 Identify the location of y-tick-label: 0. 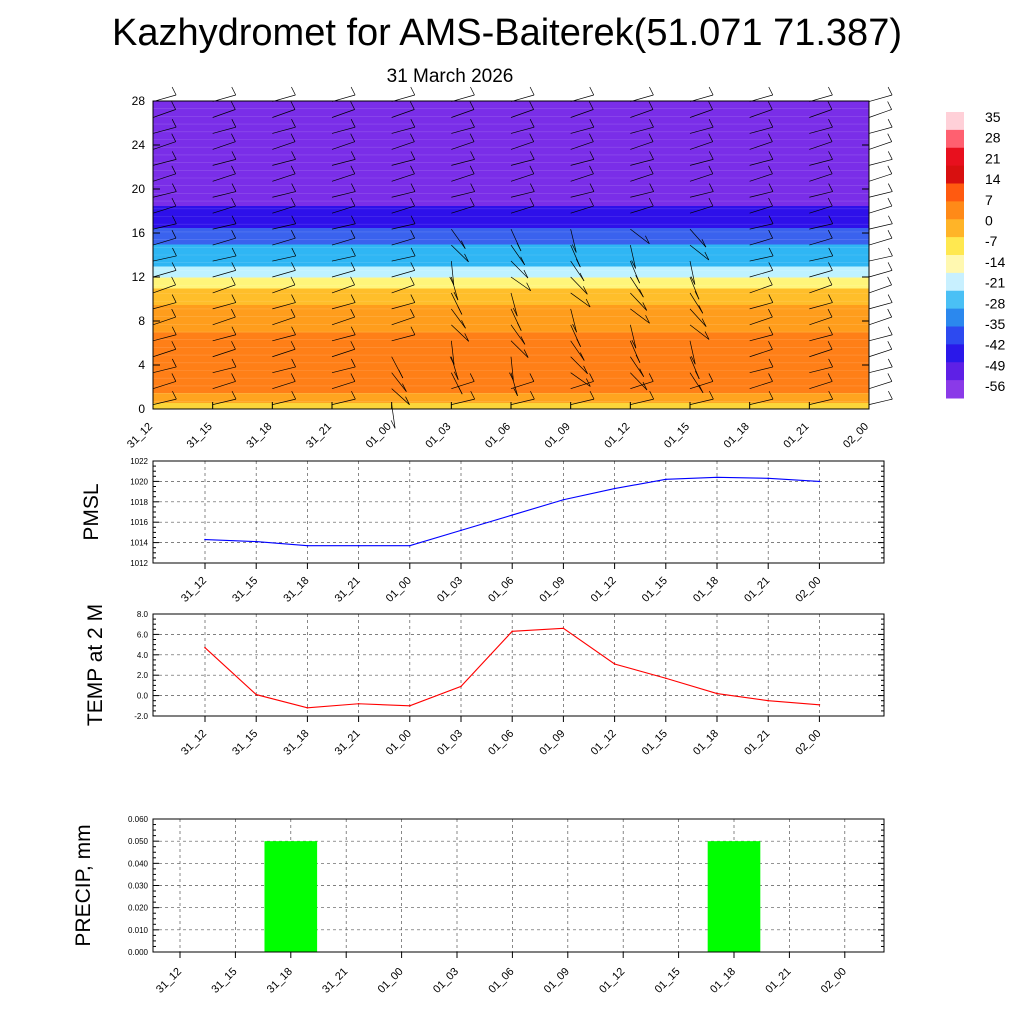
(141, 409).